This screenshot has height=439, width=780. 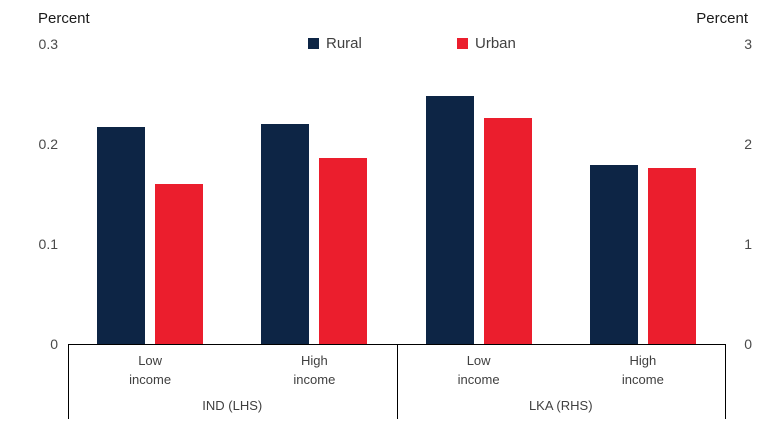 I want to click on rural-swatch-icon, so click(x=313, y=43).